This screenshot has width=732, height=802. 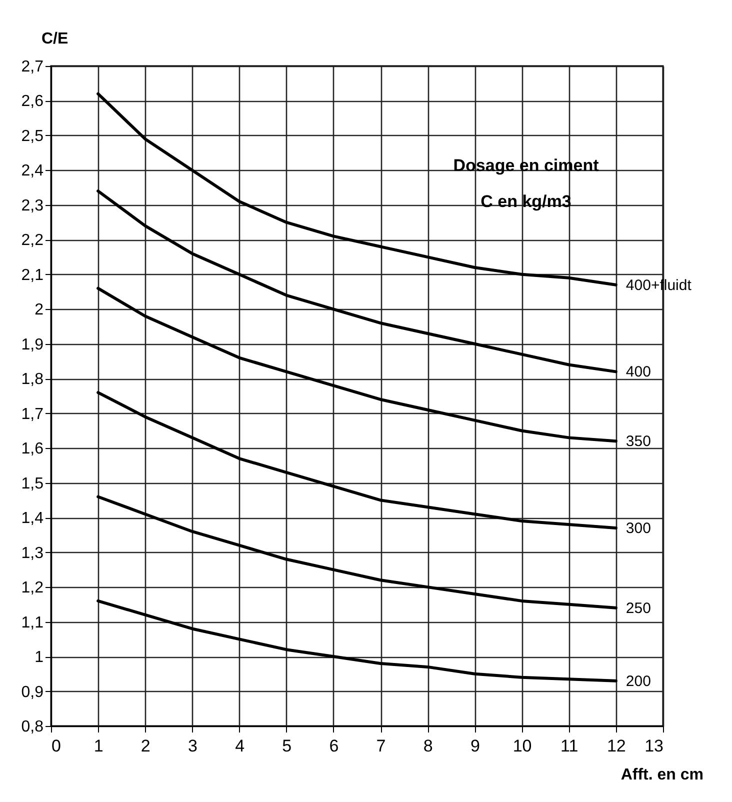 What do you see at coordinates (616, 746) in the screenshot?
I see `x-tick-label: 12` at bounding box center [616, 746].